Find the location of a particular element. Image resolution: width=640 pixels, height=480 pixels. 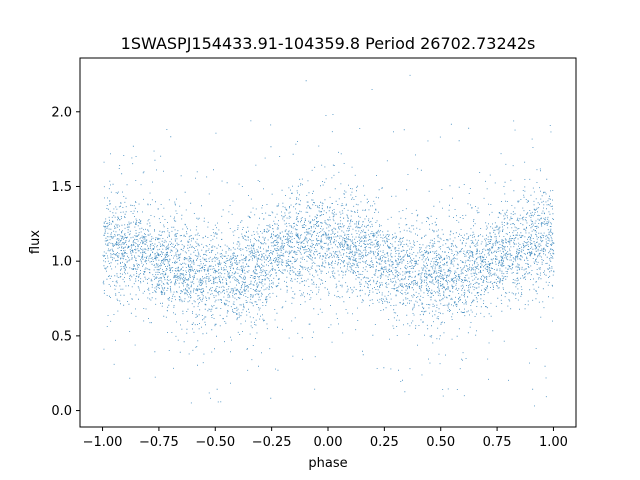

x-tick-label: 1.00 is located at coordinates (553, 442).